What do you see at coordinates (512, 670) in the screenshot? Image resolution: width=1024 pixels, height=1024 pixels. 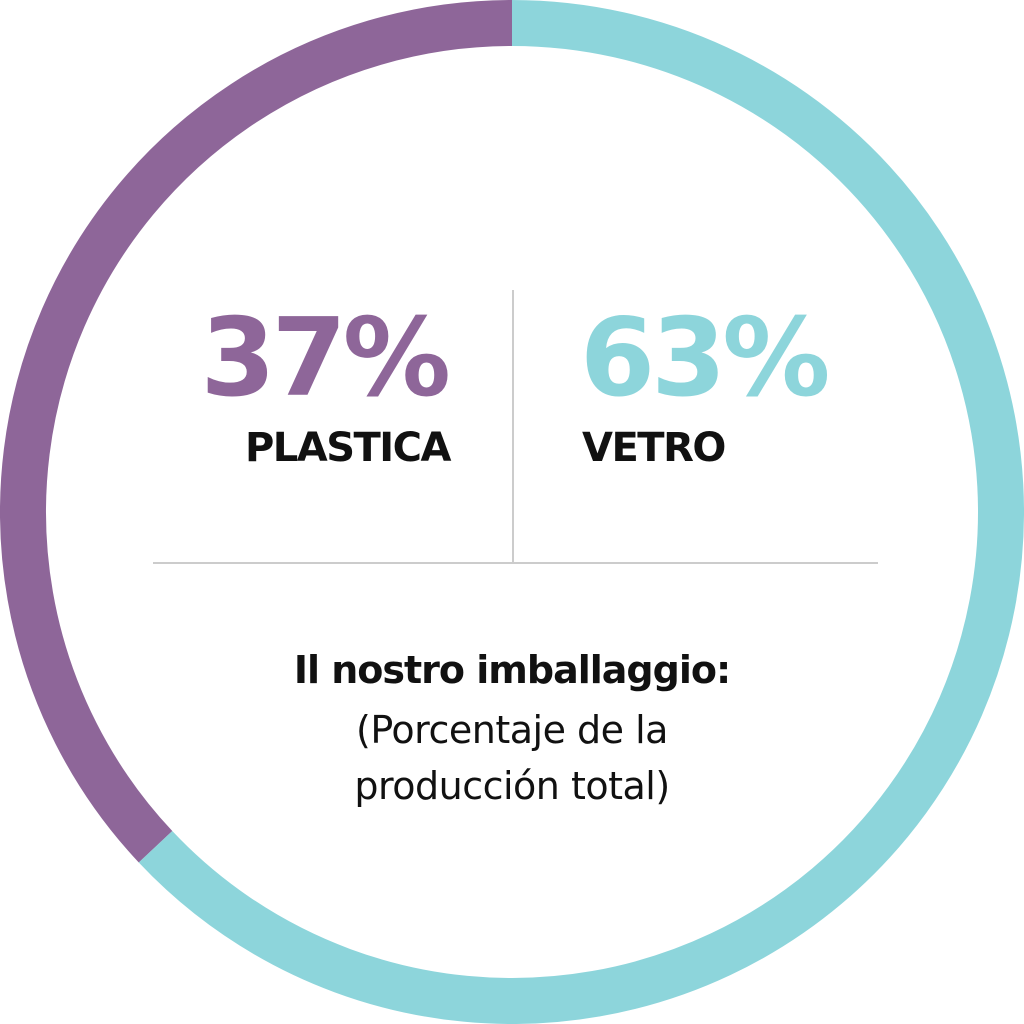 I see `chart-title: Il nostro imballaggio:` at bounding box center [512, 670].